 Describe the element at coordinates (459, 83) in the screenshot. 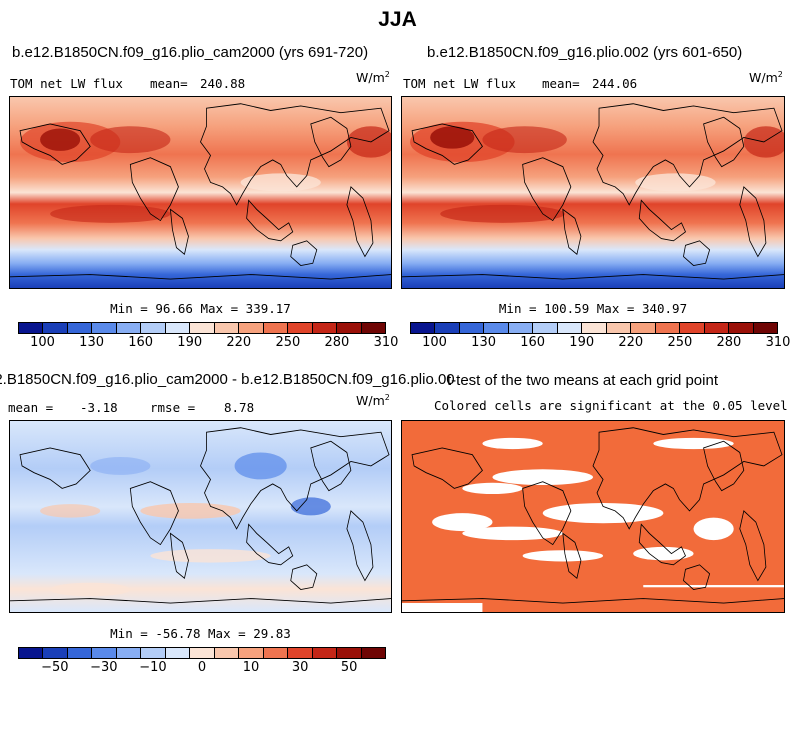

I see `panel2-variable: TOM net LW flux` at that location.